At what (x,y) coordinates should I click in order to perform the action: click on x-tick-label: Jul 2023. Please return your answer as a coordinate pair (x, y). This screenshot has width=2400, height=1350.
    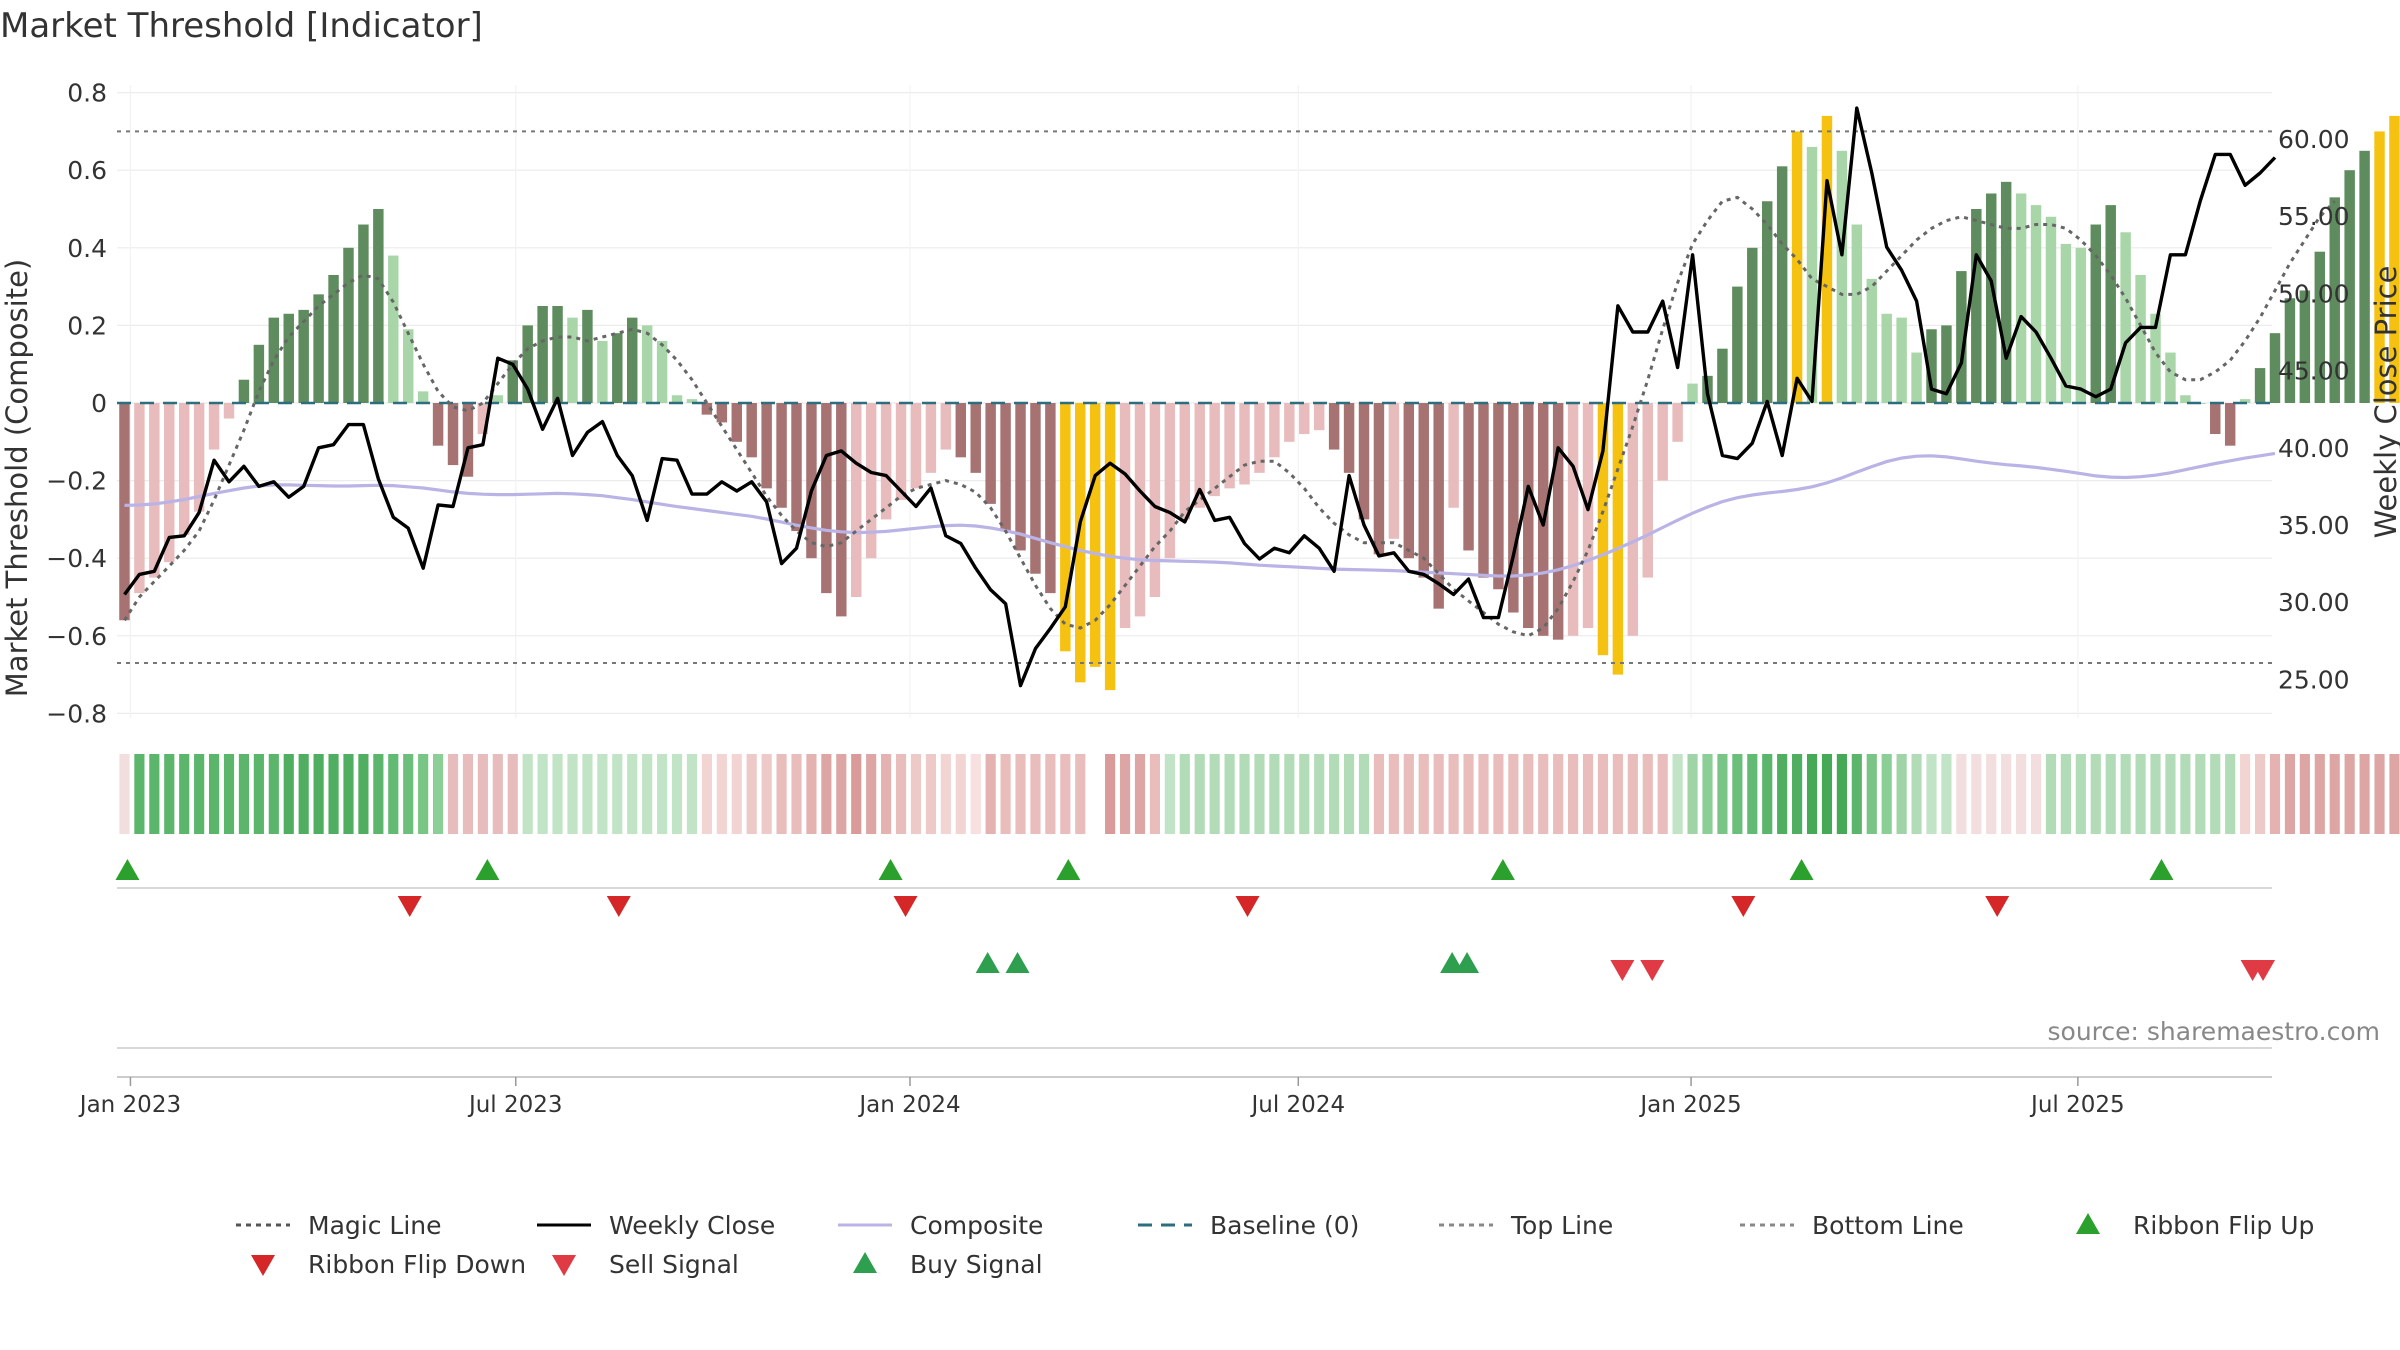
    Looking at the image, I should click on (515, 1105).